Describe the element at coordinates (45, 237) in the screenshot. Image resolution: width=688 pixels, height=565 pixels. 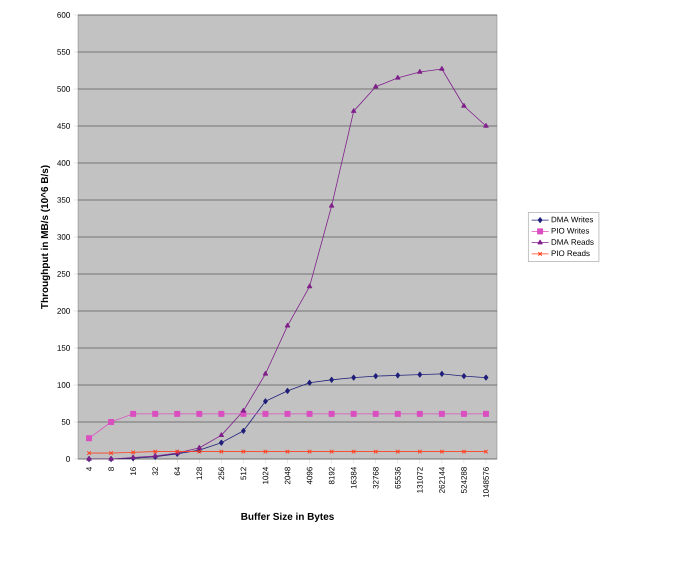
I see `y-axis-title: Throughput in MB/s (10^6 B/s)` at that location.